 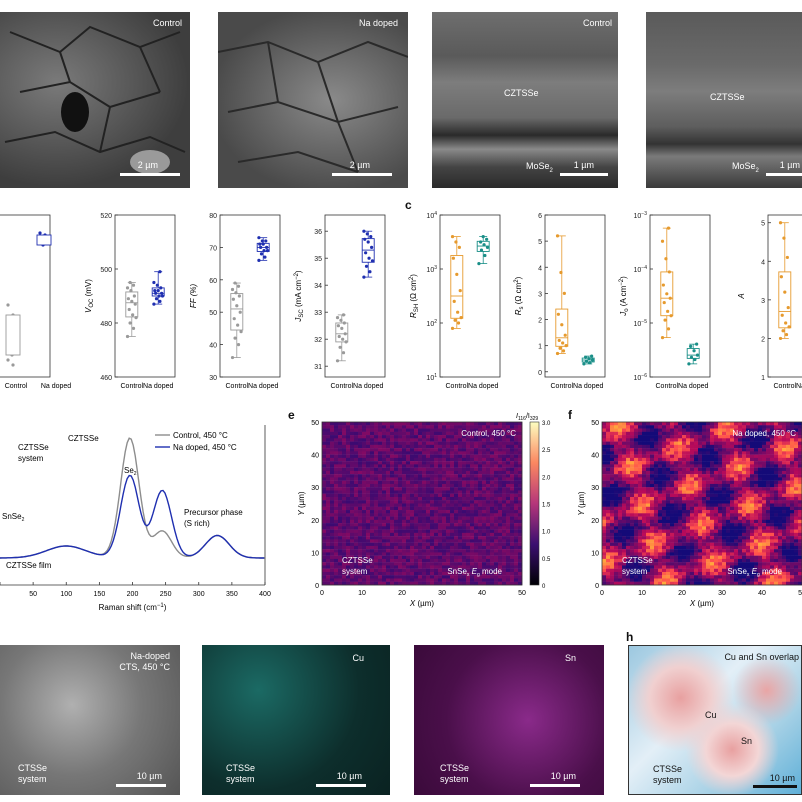 What do you see at coordinates (147, 165) in the screenshot?
I see `scale-label: 2 µm` at bounding box center [147, 165].